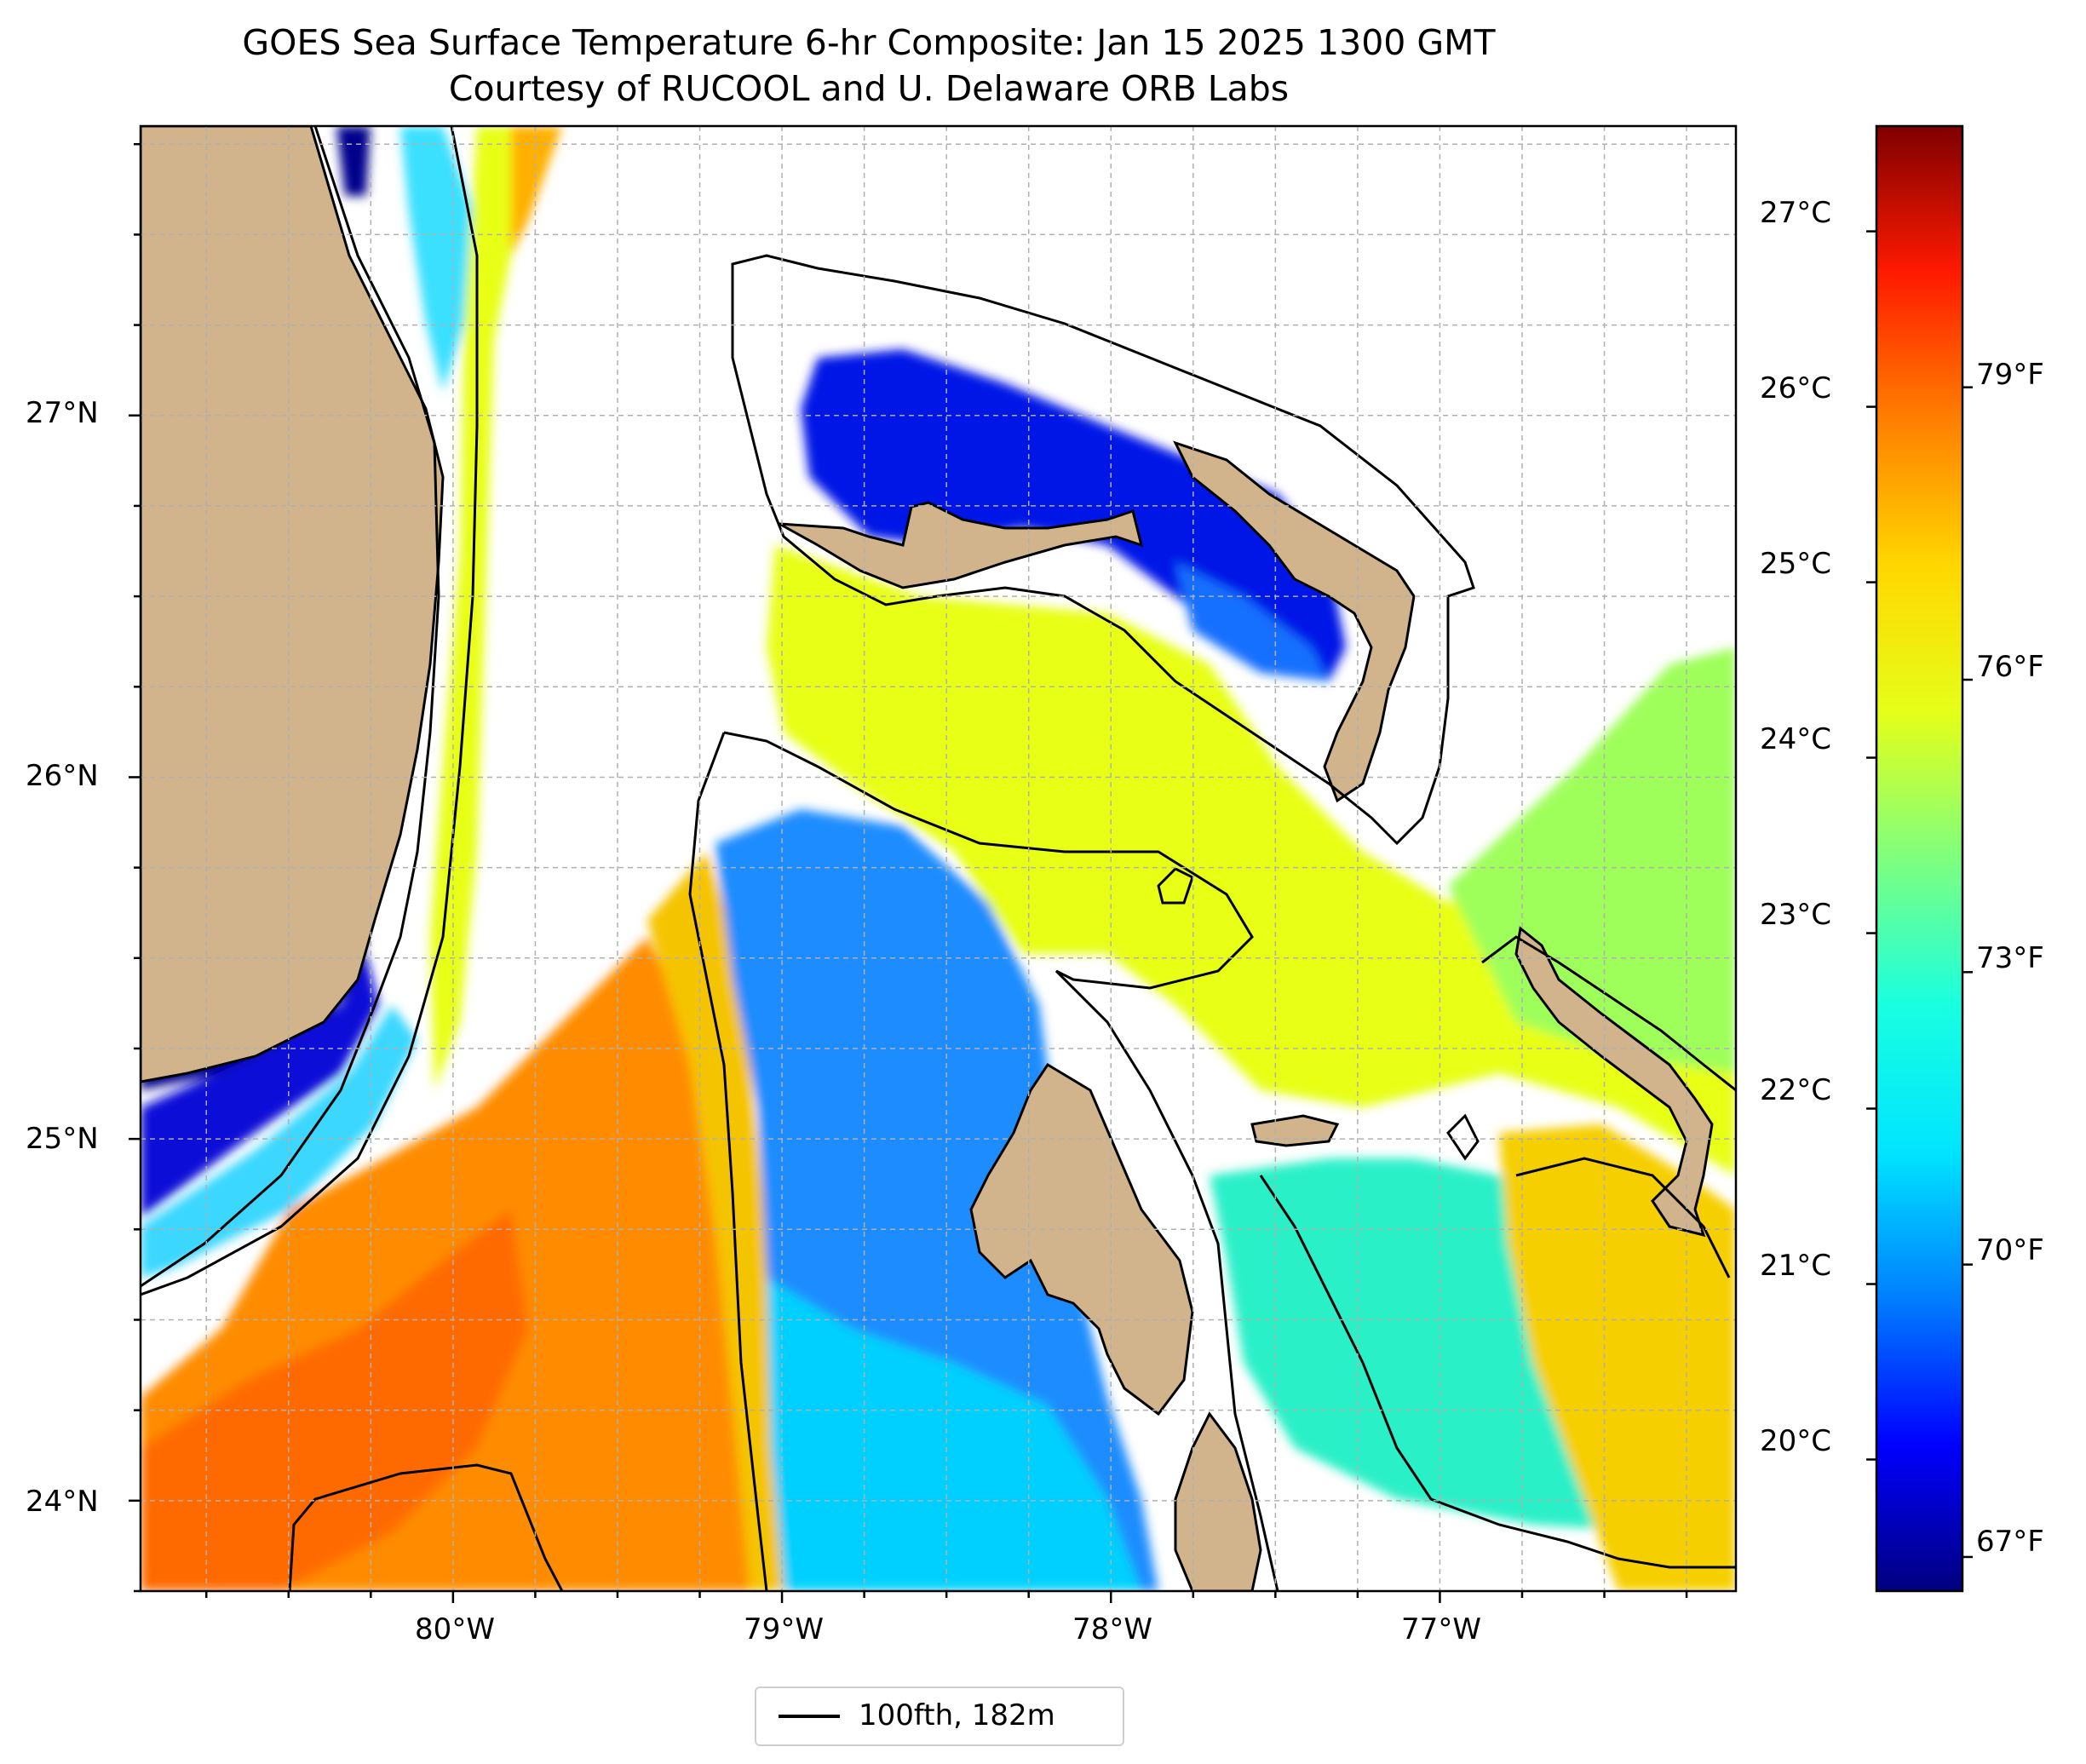  I want to click on lon-tick-label: 80°W, so click(455, 1629).